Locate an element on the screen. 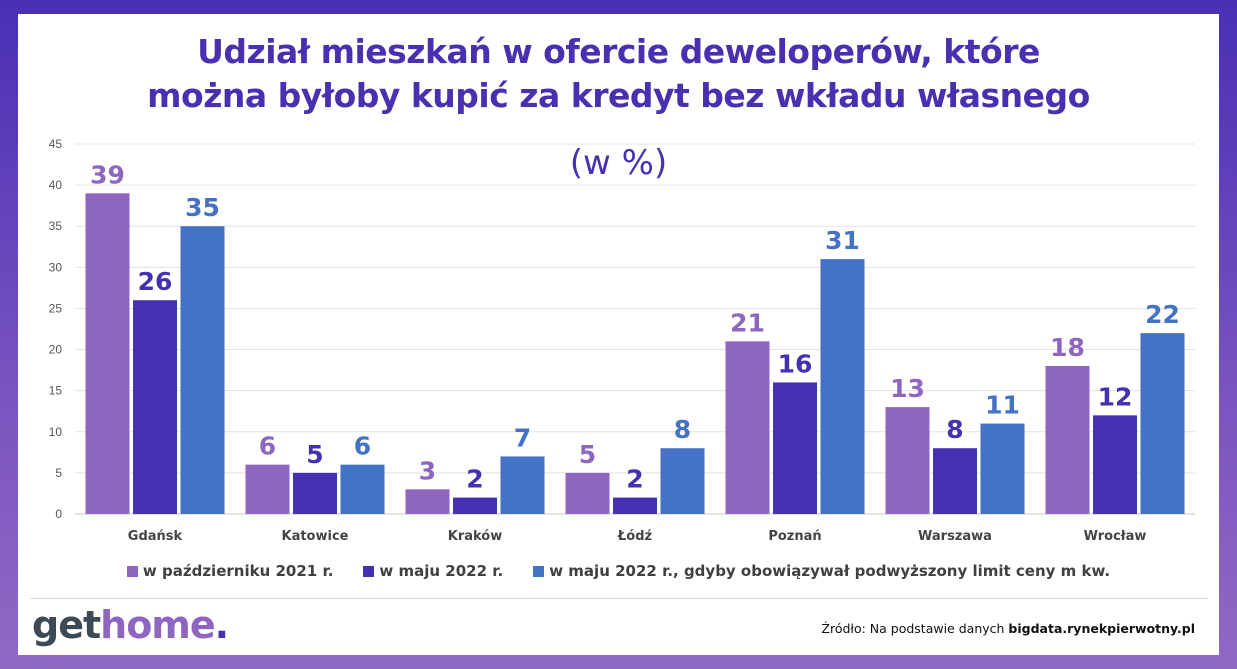 Image resolution: width=1237 pixels, height=669 pixels. data-label: 39 is located at coordinates (107, 174).